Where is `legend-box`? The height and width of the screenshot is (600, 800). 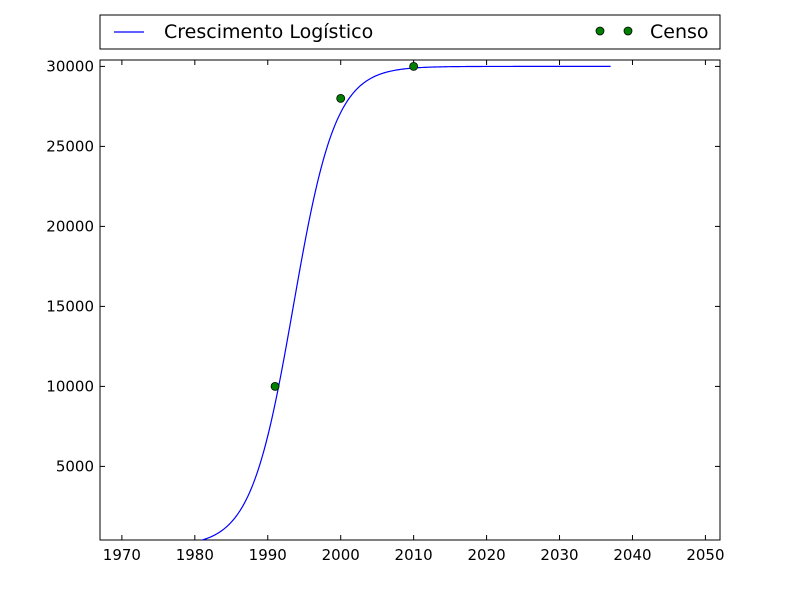 legend-box is located at coordinates (410, 32).